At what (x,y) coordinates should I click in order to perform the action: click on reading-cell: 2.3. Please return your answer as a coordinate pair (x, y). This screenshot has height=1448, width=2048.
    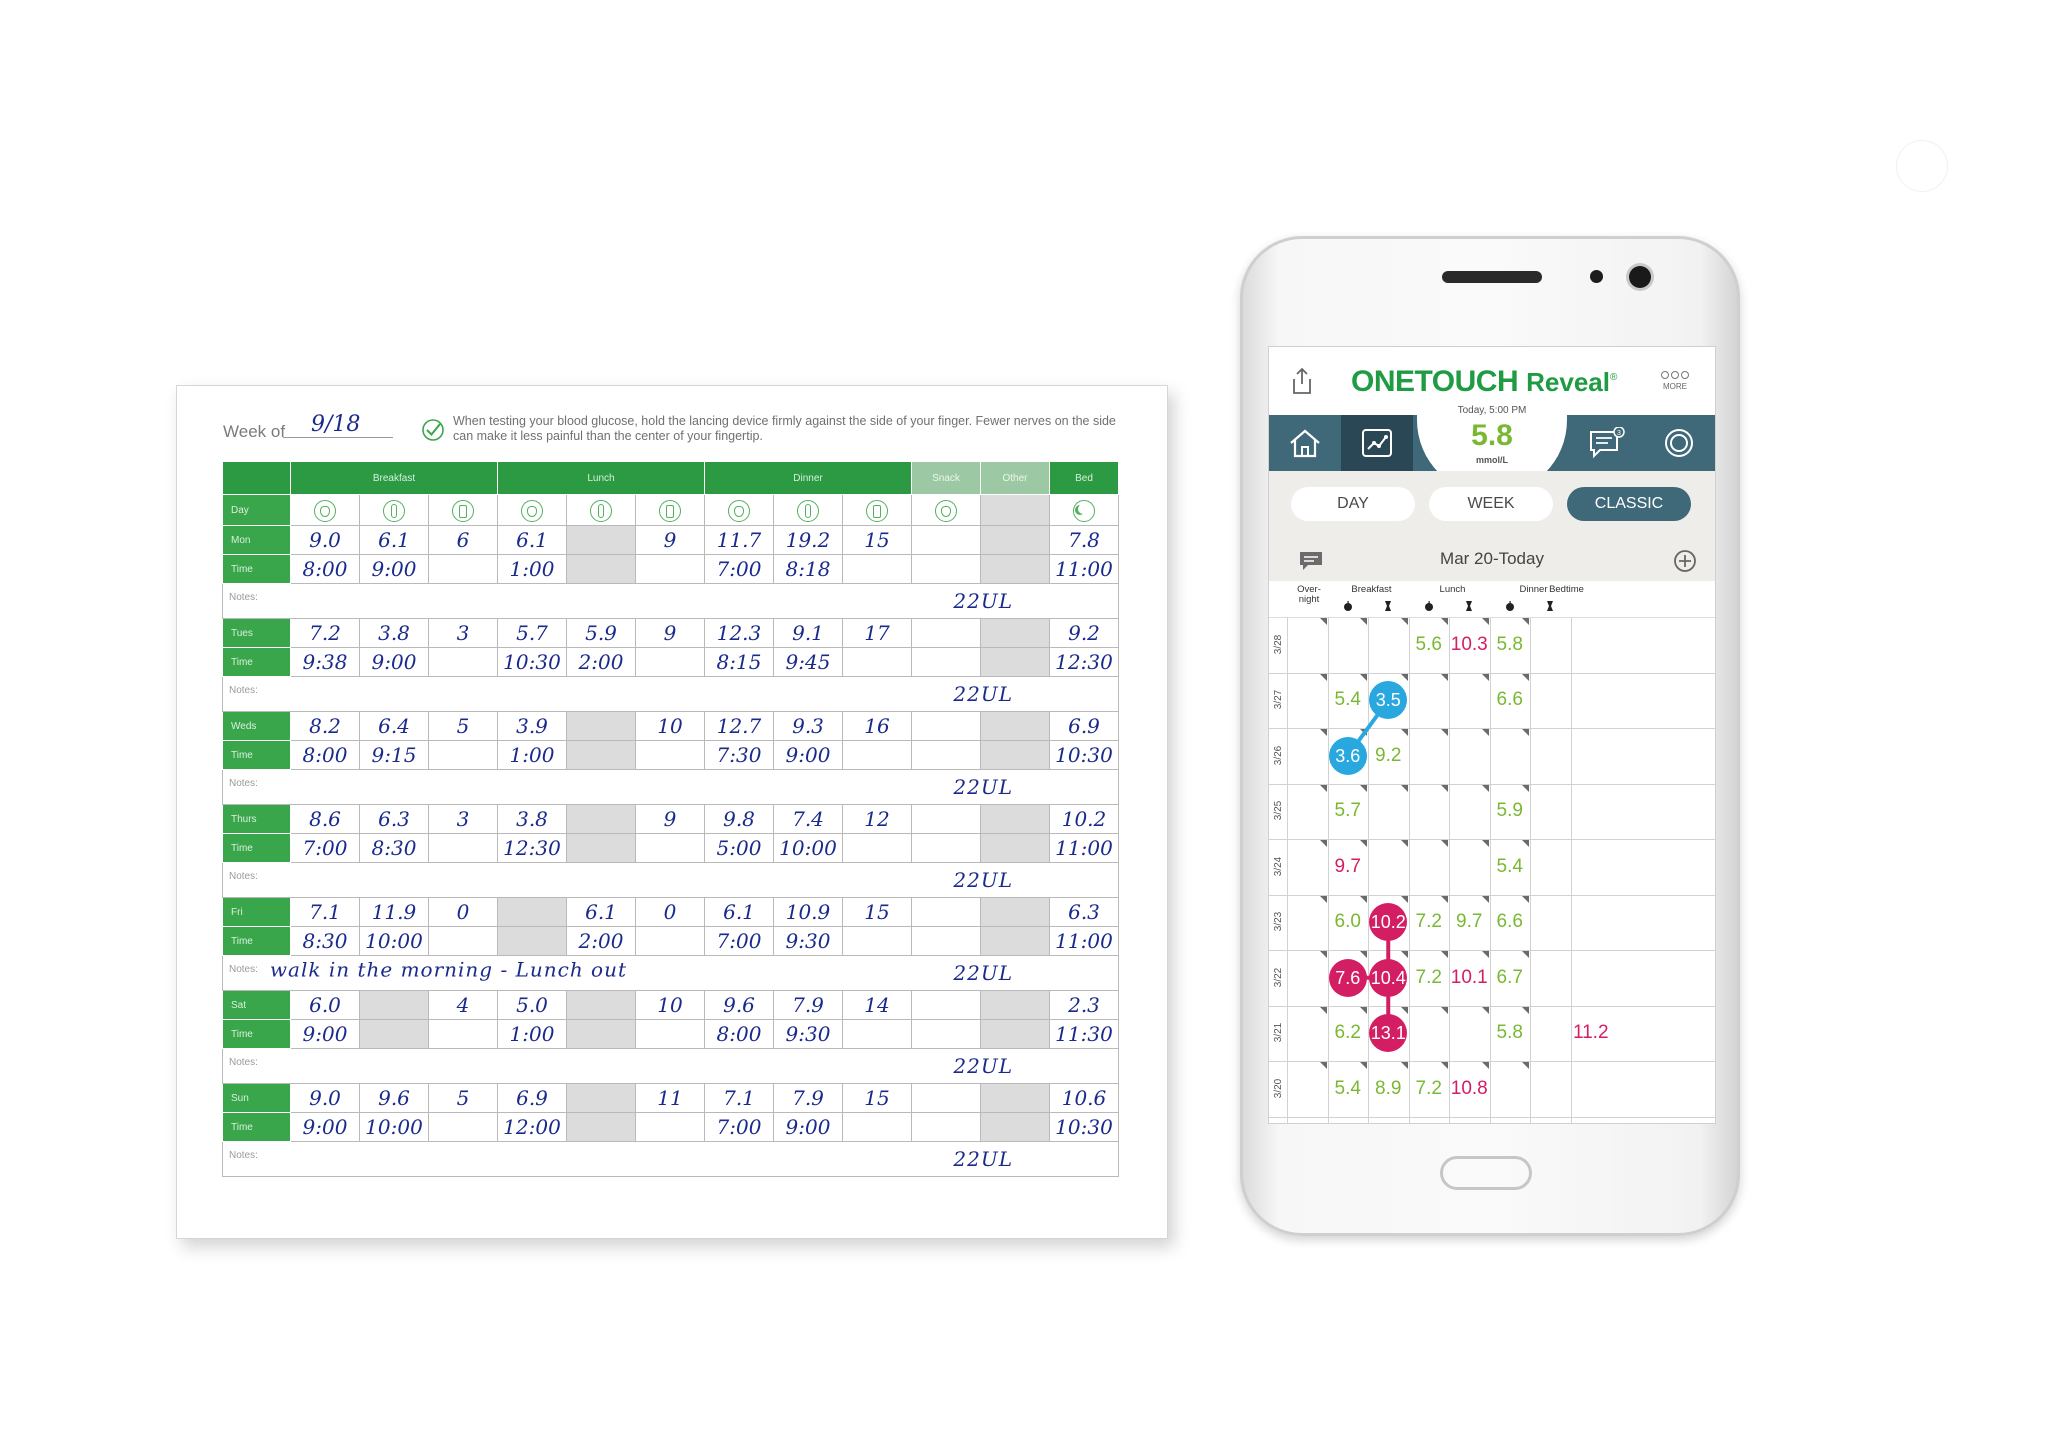
    Looking at the image, I should click on (1084, 1005).